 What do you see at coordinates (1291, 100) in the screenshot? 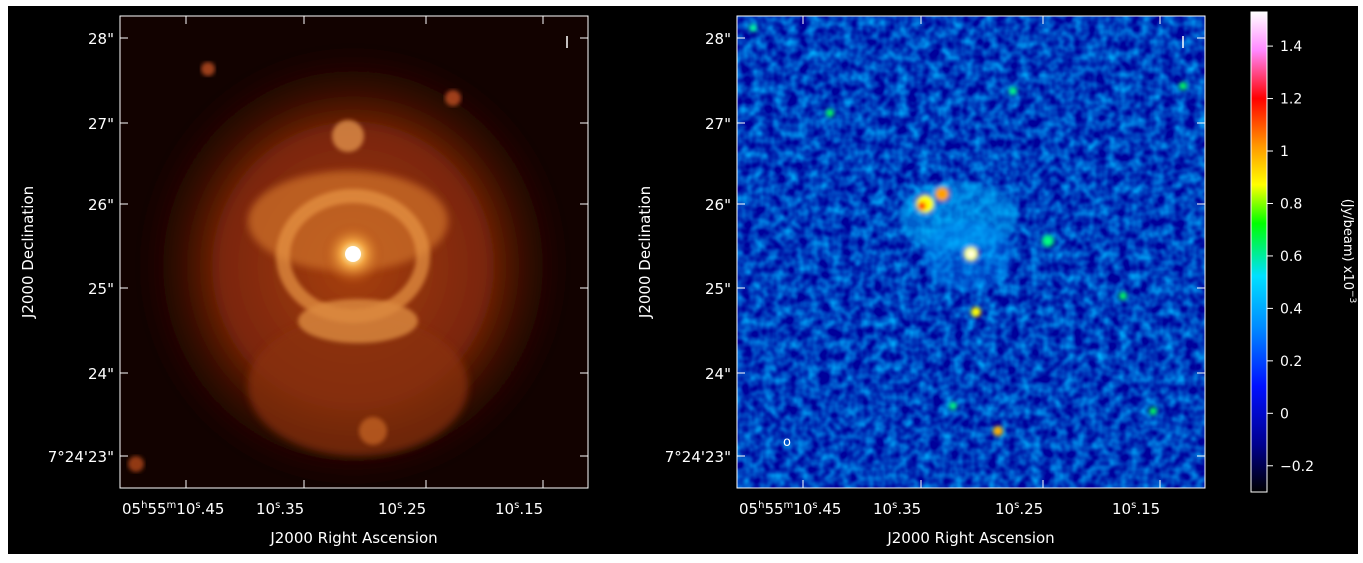
I see `colorbar-tick-label: 1.2` at bounding box center [1291, 100].